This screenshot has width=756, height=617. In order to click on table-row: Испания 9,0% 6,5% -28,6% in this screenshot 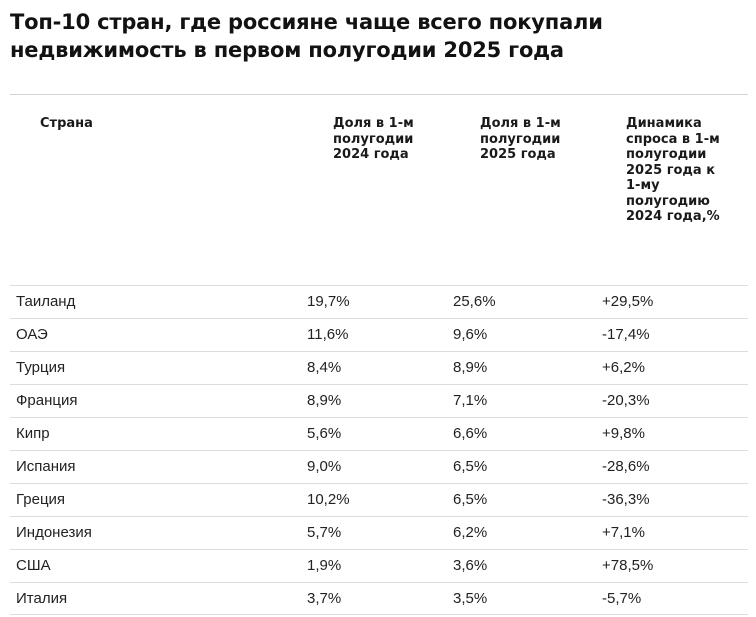, I will do `click(379, 466)`.